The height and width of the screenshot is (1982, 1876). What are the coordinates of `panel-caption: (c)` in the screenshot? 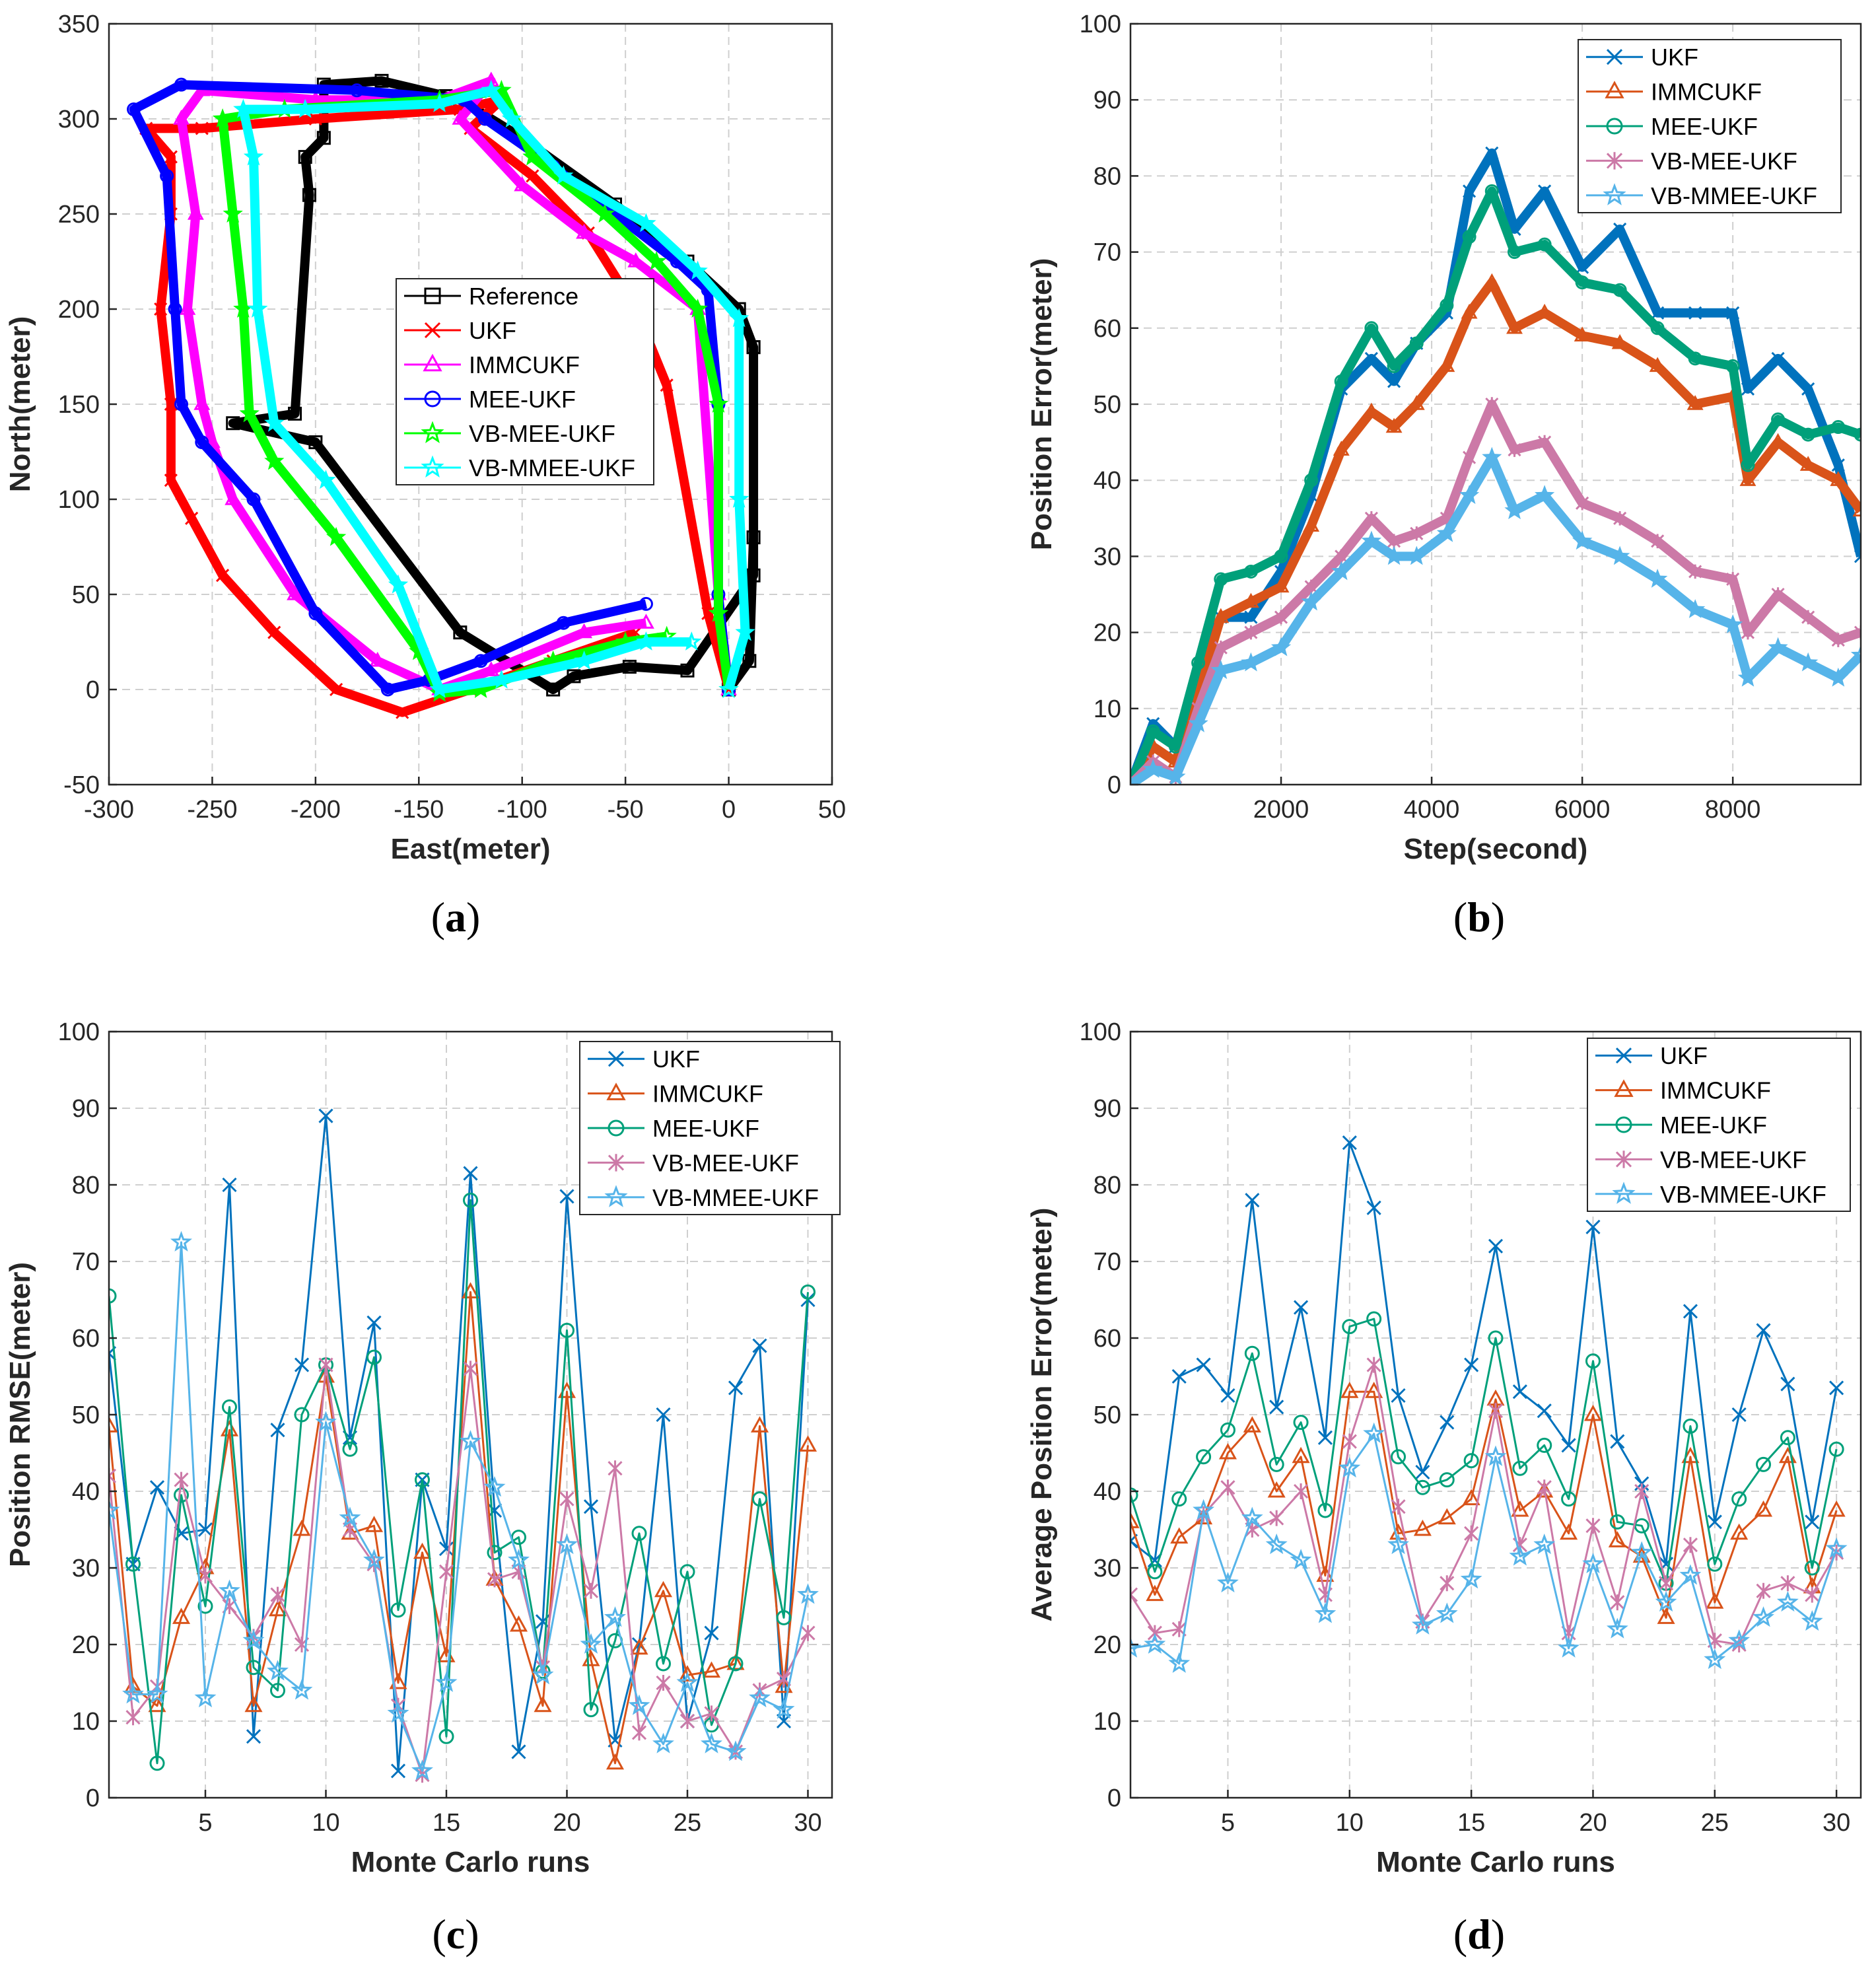 It's located at (455, 1934).